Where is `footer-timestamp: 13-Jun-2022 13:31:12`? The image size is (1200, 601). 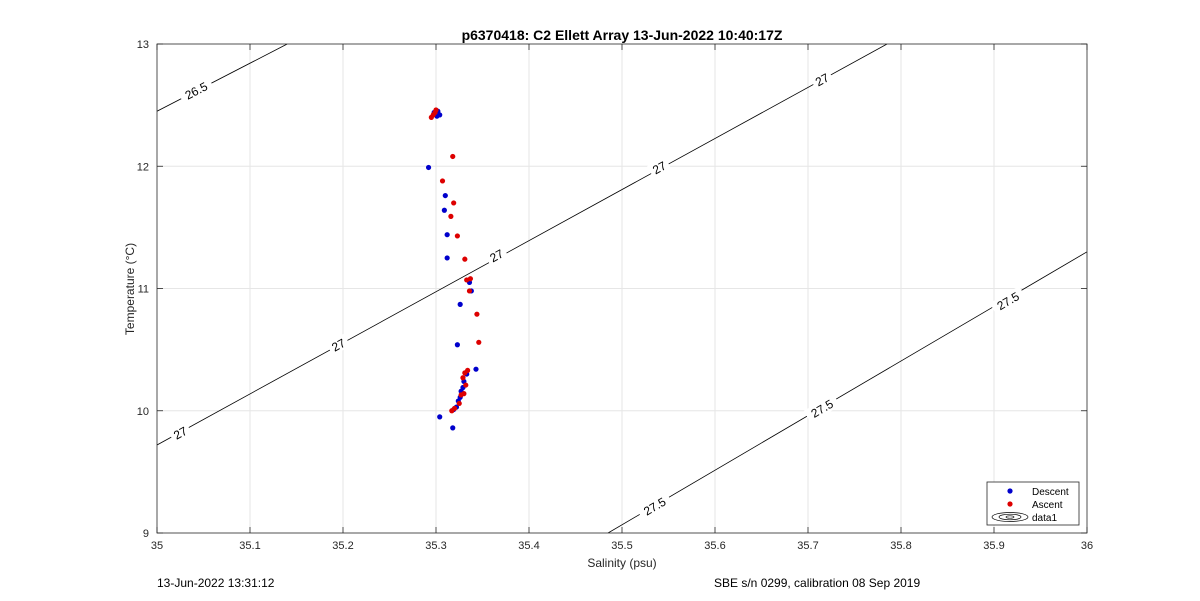 footer-timestamp: 13-Jun-2022 13:31:12 is located at coordinates (216, 583).